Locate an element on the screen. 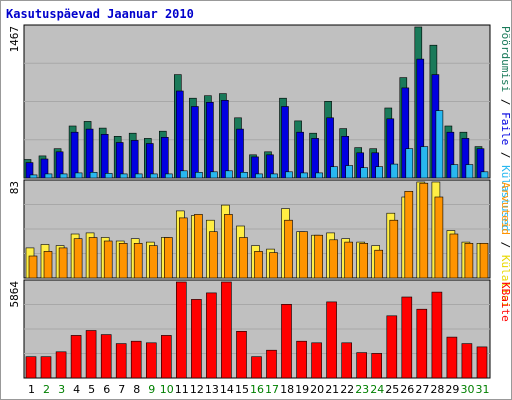 The image size is (512, 400). x-tick-label: 4 is located at coordinates (76, 389).